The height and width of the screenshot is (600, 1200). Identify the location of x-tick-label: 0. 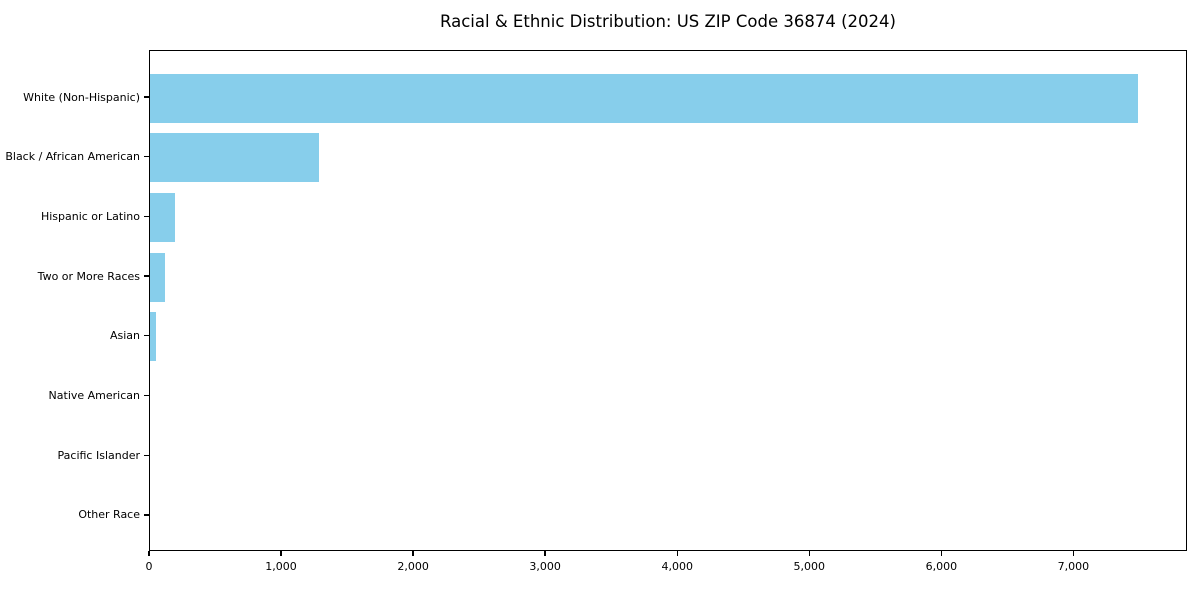
(149, 566).